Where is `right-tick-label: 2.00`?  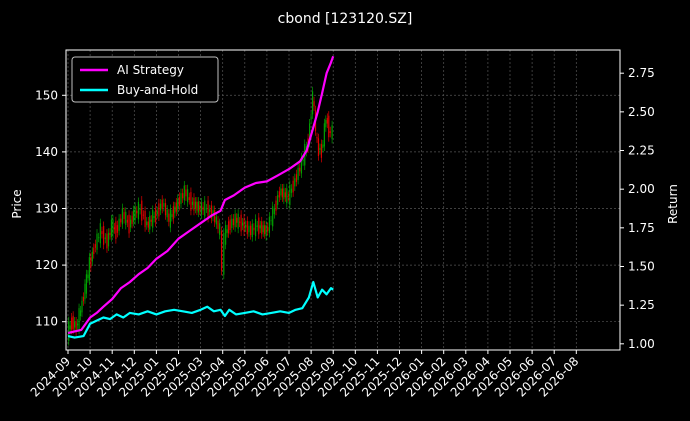 right-tick-label: 2.00 is located at coordinates (641, 189).